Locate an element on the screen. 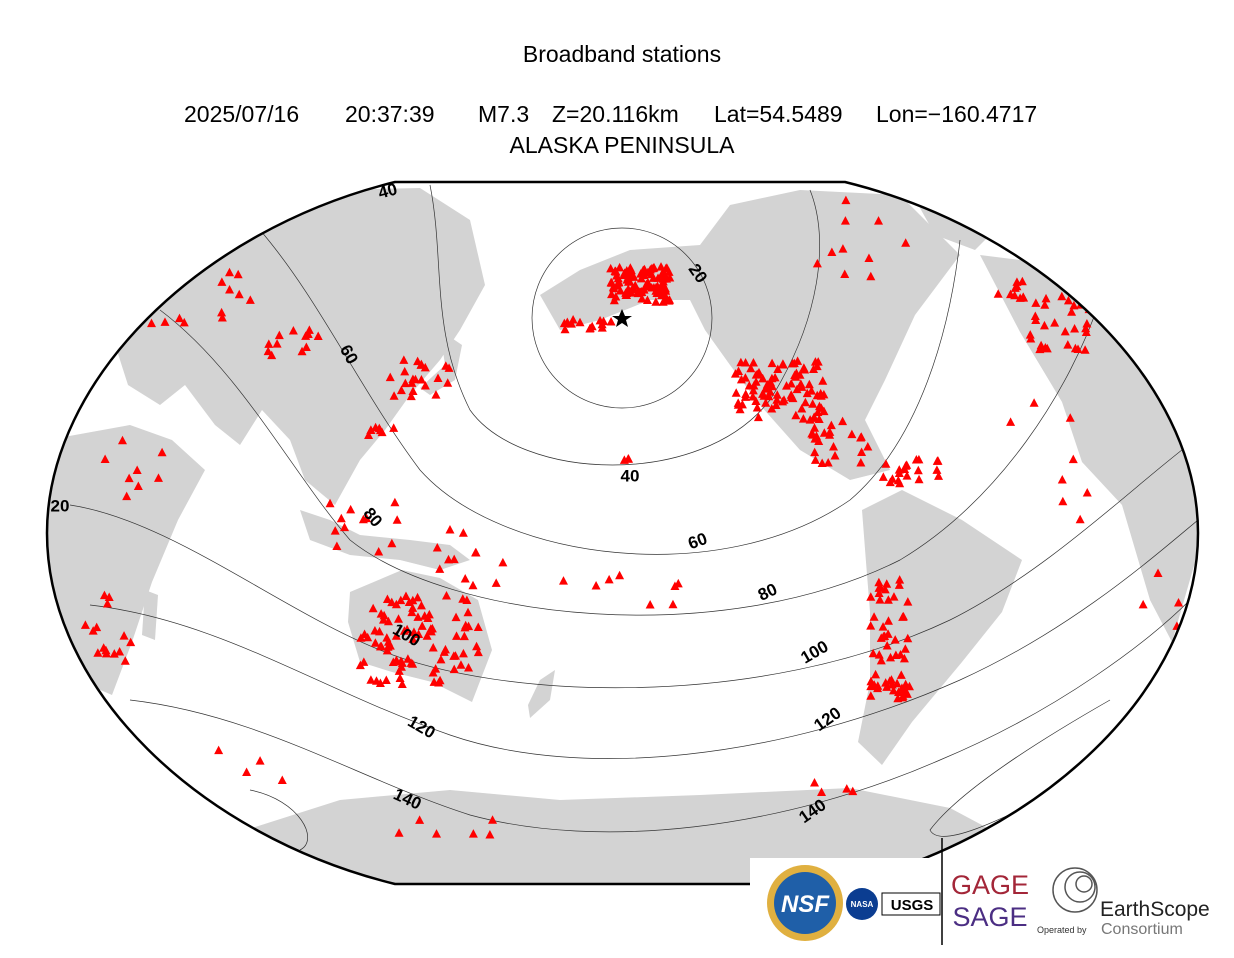 The height and width of the screenshot is (958, 1234). map-title: Broadband stations is located at coordinates (622, 54).